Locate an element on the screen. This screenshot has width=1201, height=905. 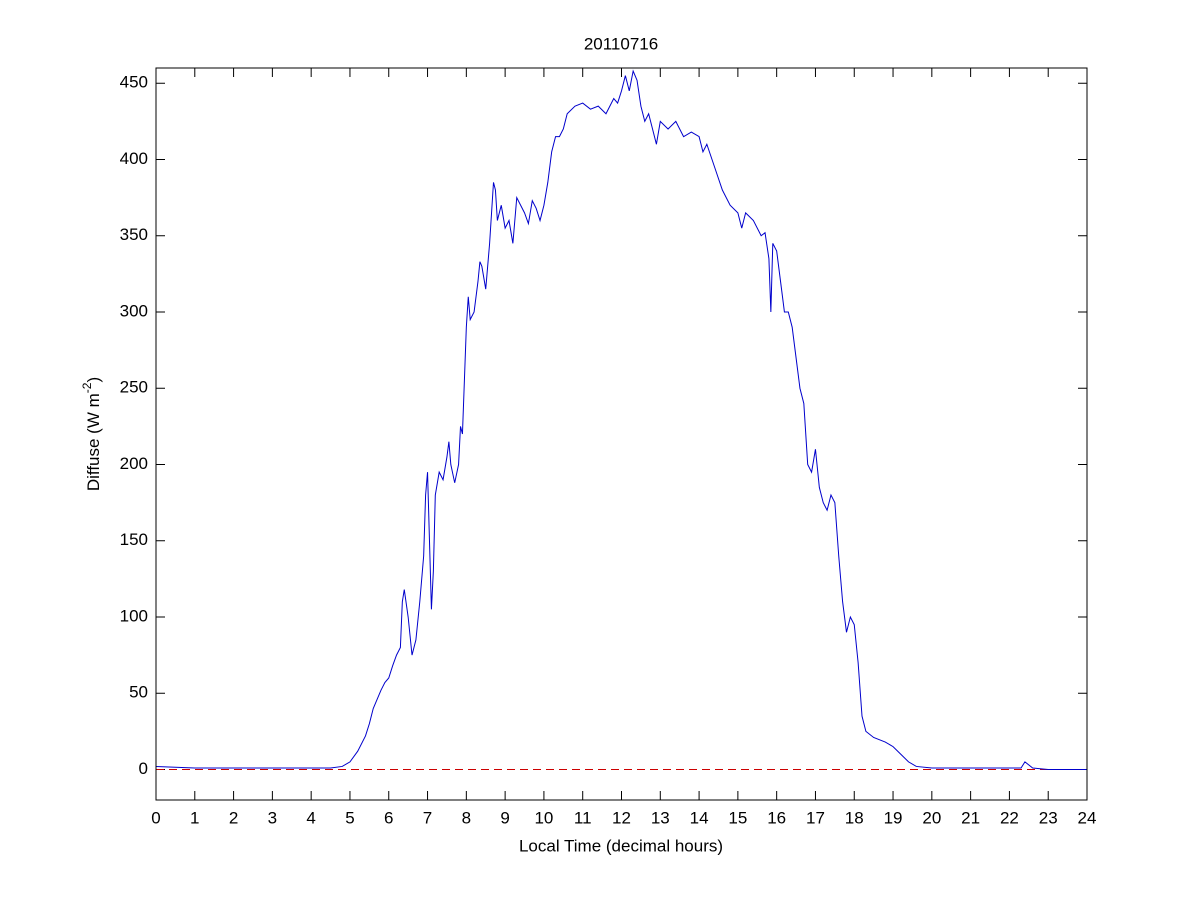
y-tick-label: 300 is located at coordinates (134, 310).